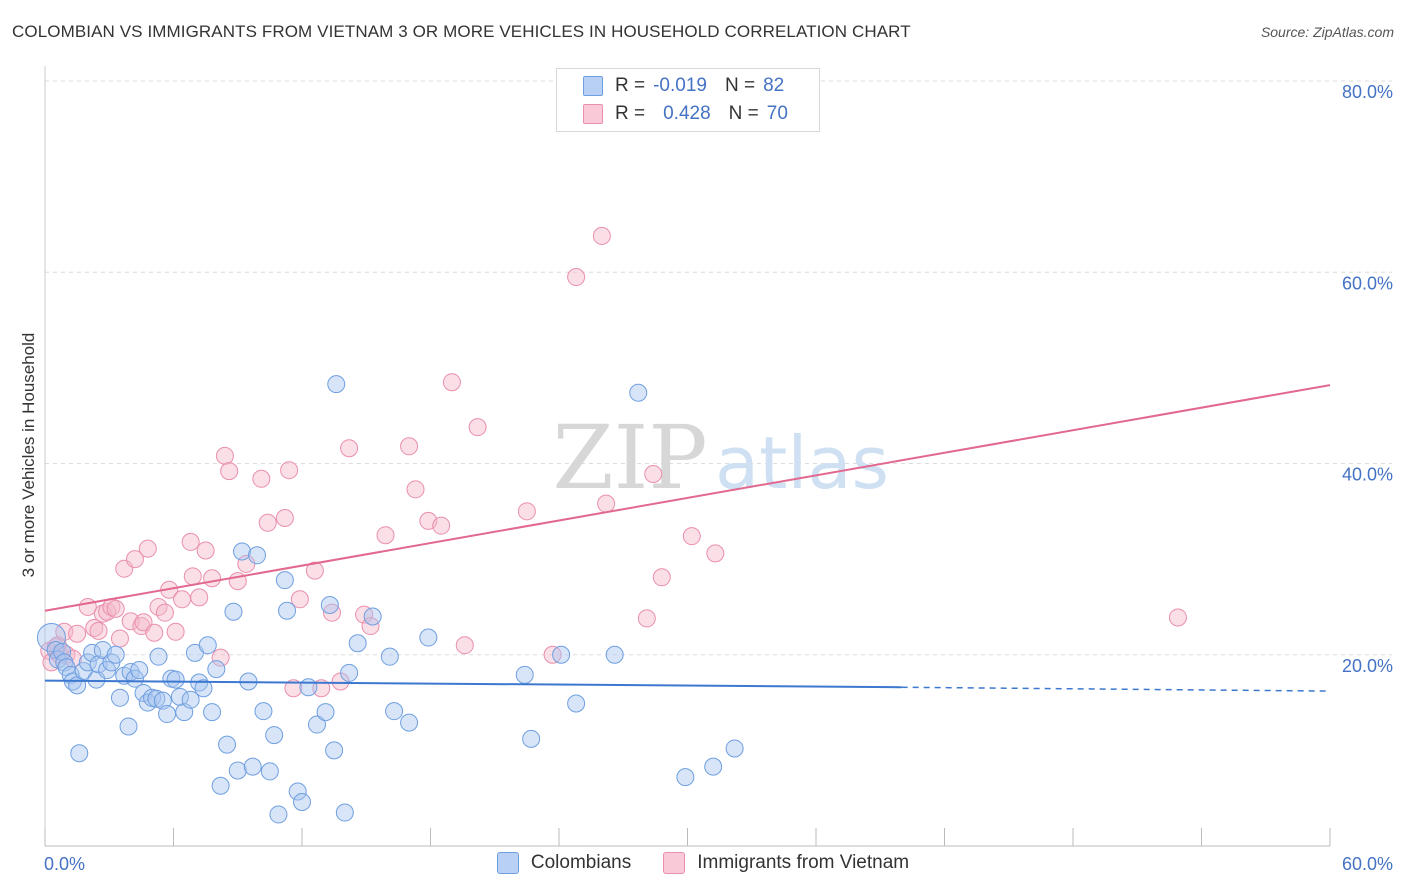  What do you see at coordinates (802, 463) in the screenshot?
I see `watermark-atlas: atlas` at bounding box center [802, 463].